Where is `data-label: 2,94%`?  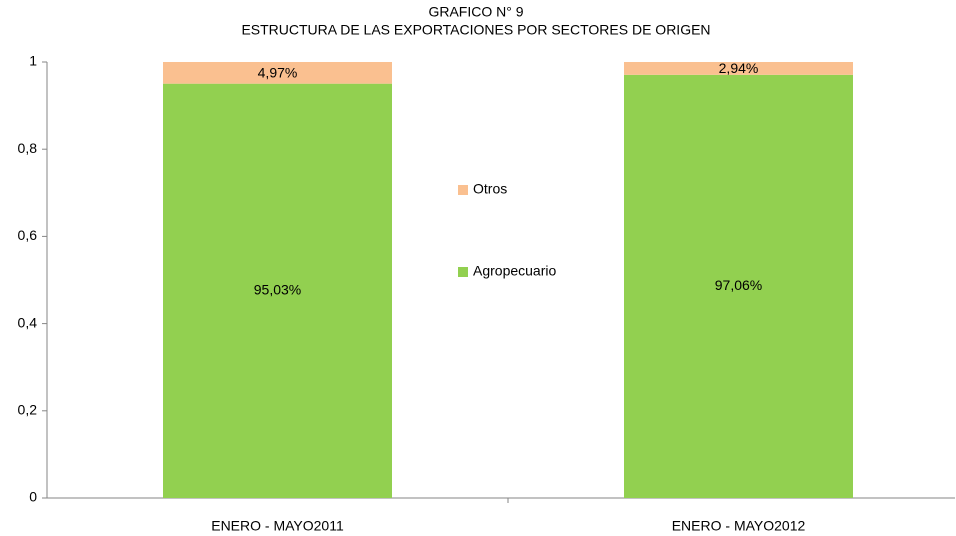 data-label: 2,94% is located at coordinates (739, 68).